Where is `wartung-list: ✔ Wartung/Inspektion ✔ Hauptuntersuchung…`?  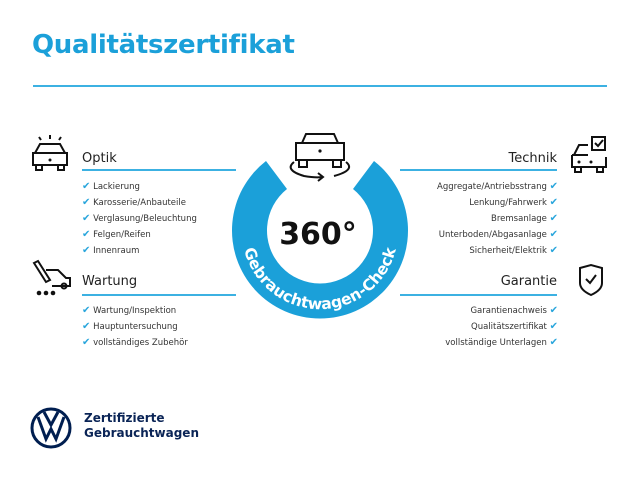 wartung-list: ✔ Wartung/Inspektion ✔ Hauptuntersuchung… is located at coordinates (135, 327).